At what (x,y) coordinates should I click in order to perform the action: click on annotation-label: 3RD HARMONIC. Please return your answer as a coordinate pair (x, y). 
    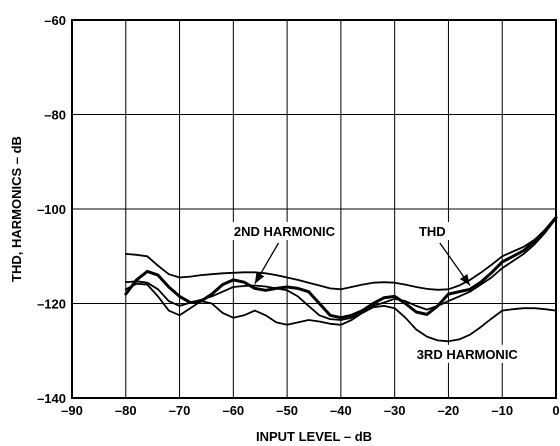
    Looking at the image, I should click on (468, 354).